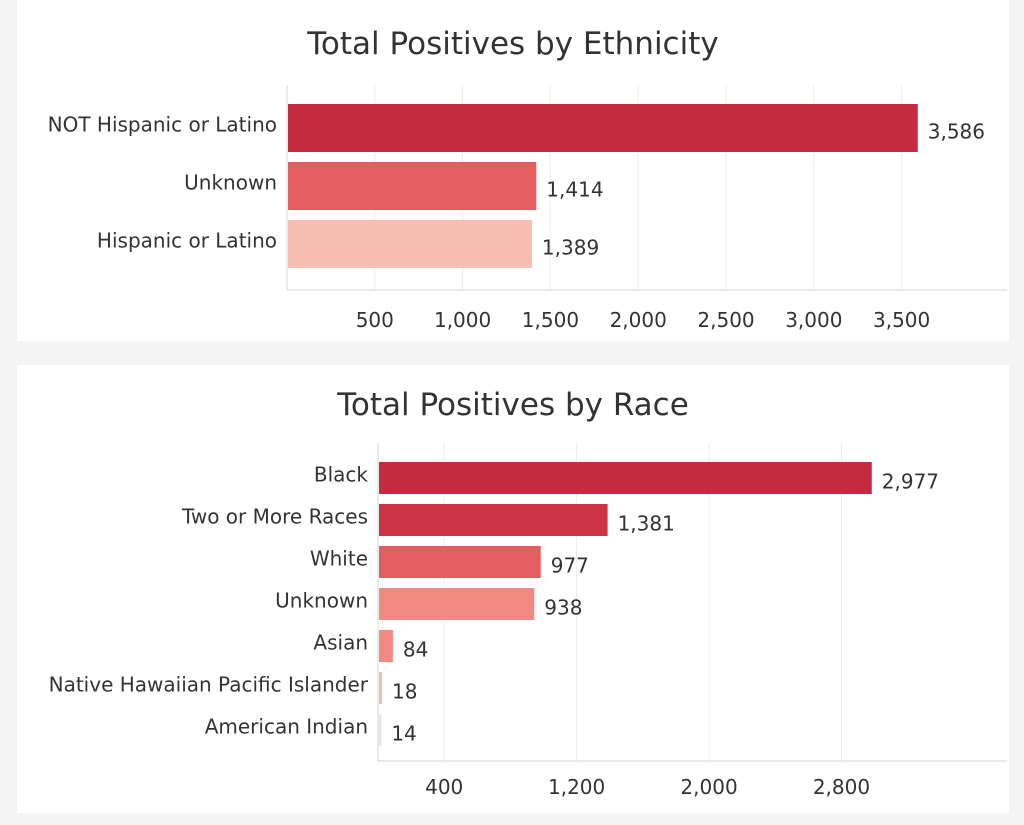  Describe the element at coordinates (403, 734) in the screenshot. I see `value-label: 14` at that location.